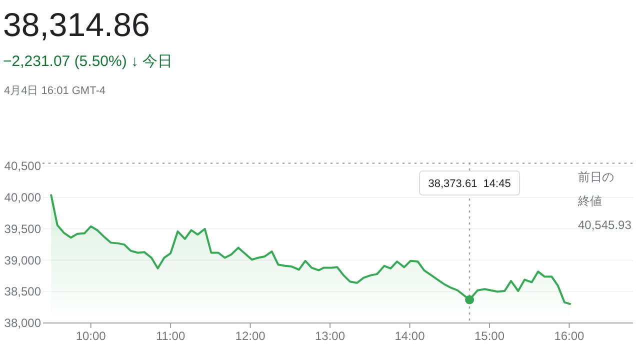 This screenshot has height=345, width=640. I want to click on x-tick-label: 12:00, so click(250, 336).